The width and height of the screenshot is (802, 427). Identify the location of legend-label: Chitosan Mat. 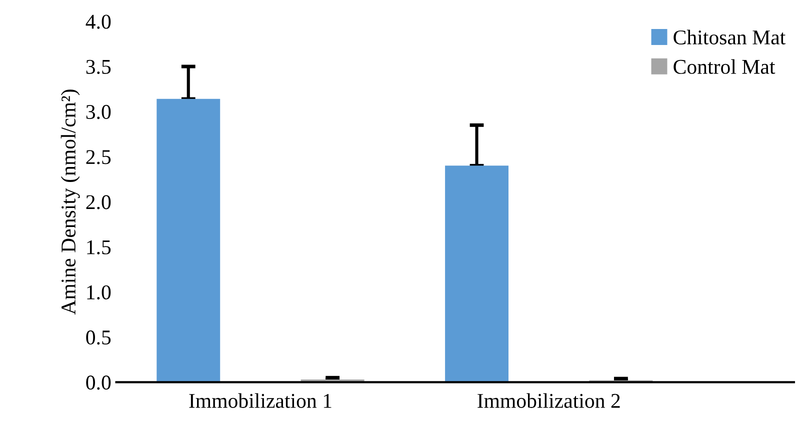
(730, 37).